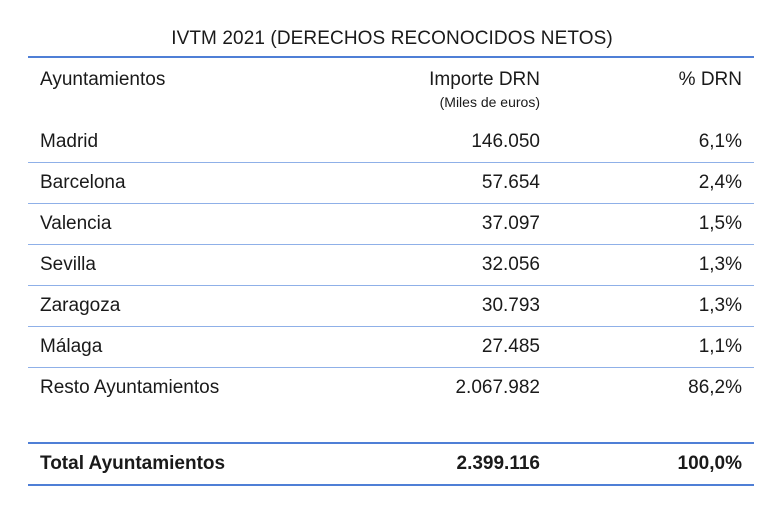  What do you see at coordinates (392, 38) in the screenshot?
I see `table-title: IVTM 2021 (DERECHOS RECONOCIDOS NETOS)` at bounding box center [392, 38].